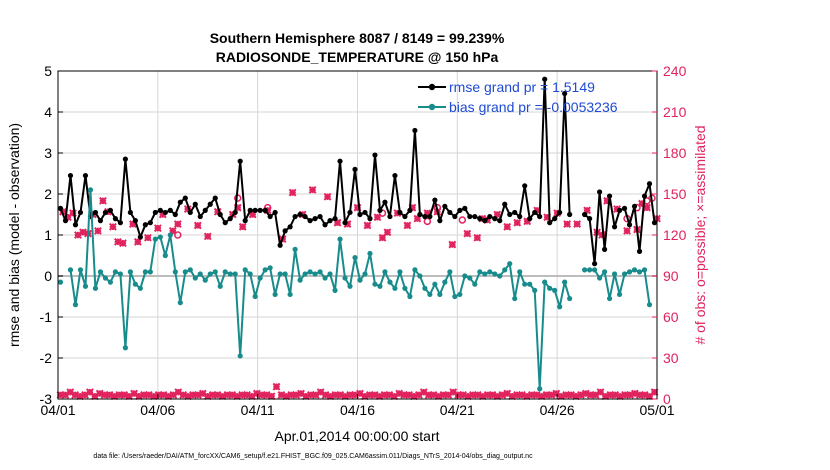  I want to click on legend-item-bias: bias grand pr = -0.0053236, so click(518, 107).